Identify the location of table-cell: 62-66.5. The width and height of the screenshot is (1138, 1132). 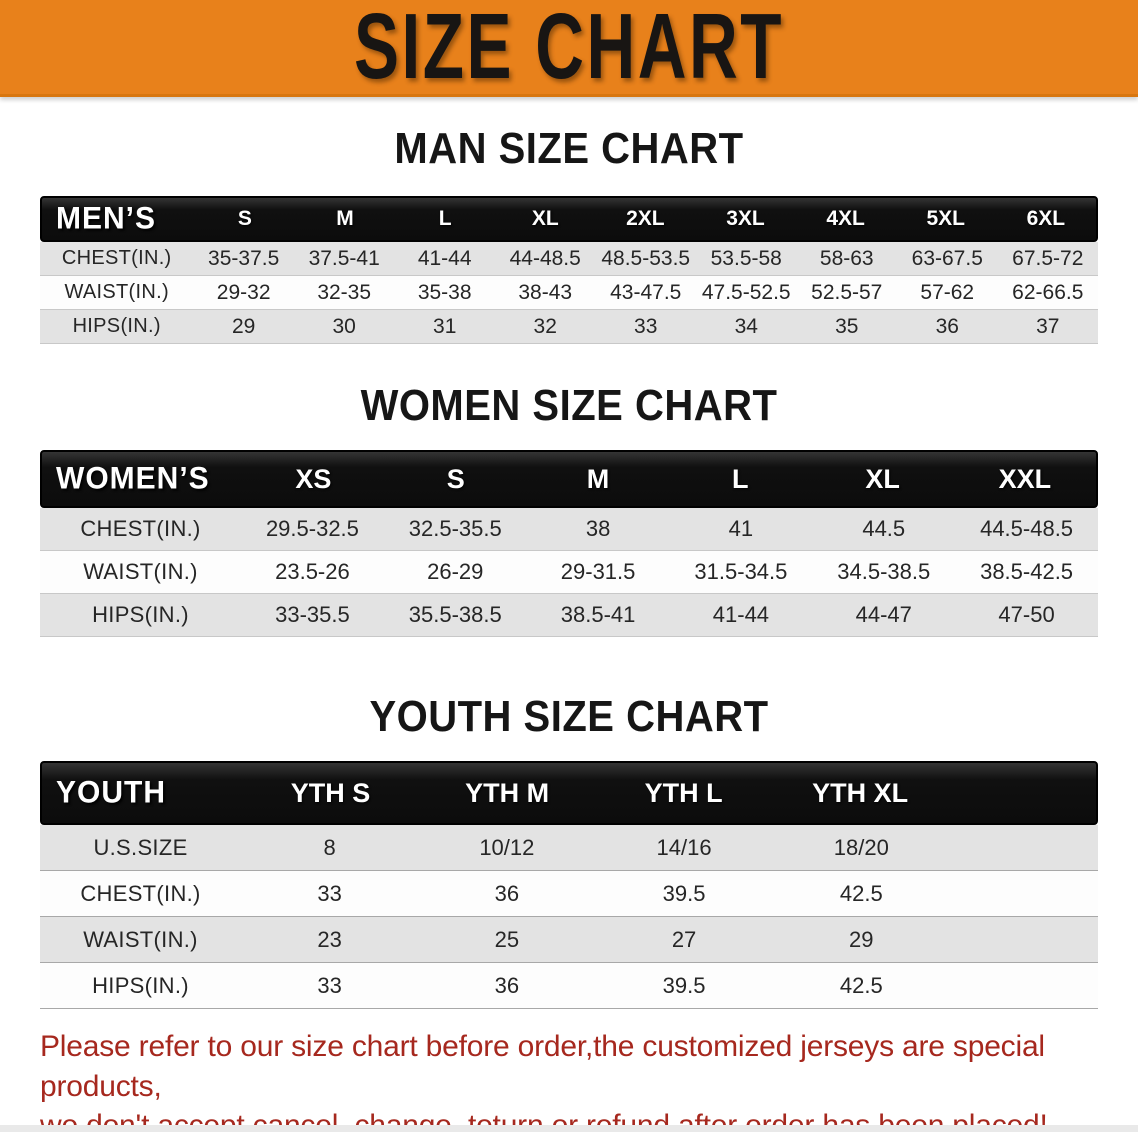
(1048, 292).